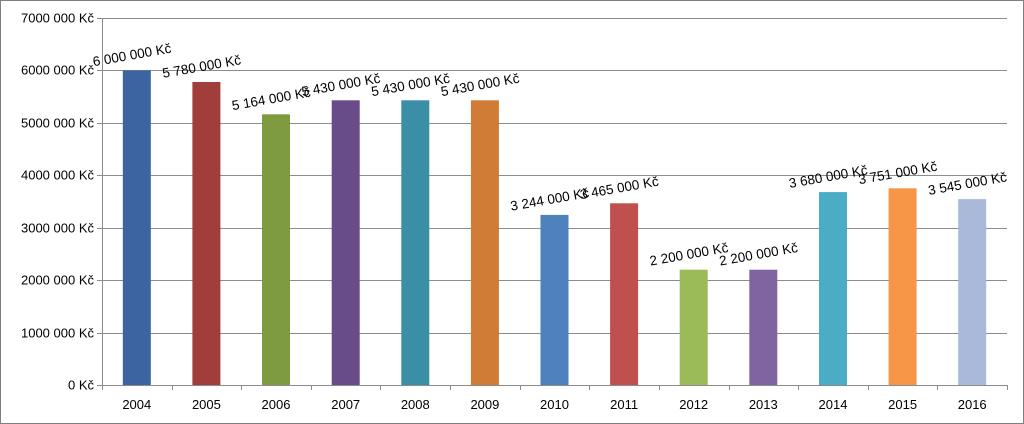  I want to click on data-label: 5 430 000 Kč, so click(480, 85).